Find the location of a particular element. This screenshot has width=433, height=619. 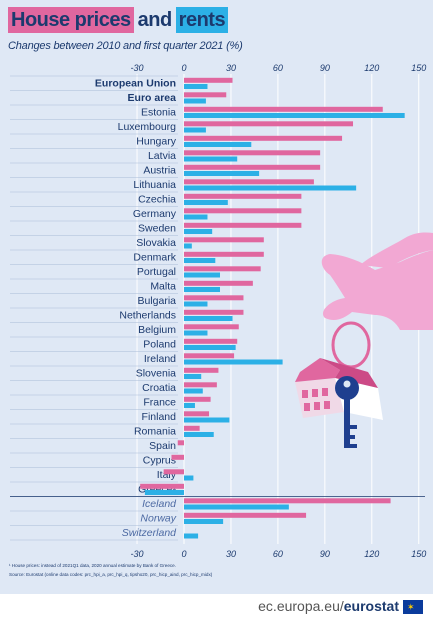

category-label: Euro area is located at coordinates (152, 98).